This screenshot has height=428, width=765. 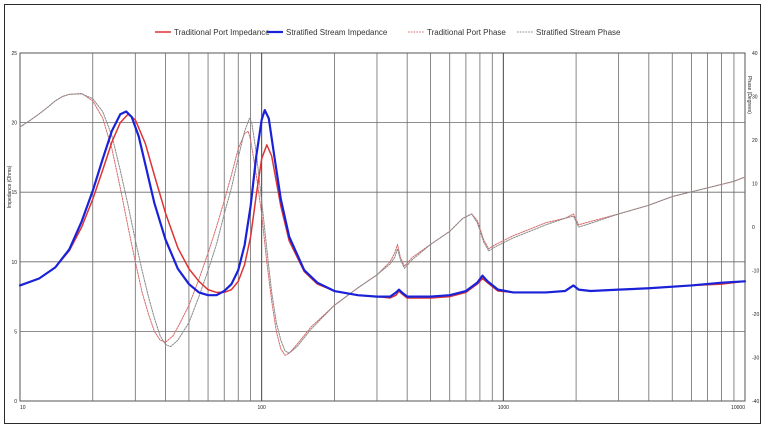 I want to click on y2-tick-label: 0, so click(x=753, y=228).